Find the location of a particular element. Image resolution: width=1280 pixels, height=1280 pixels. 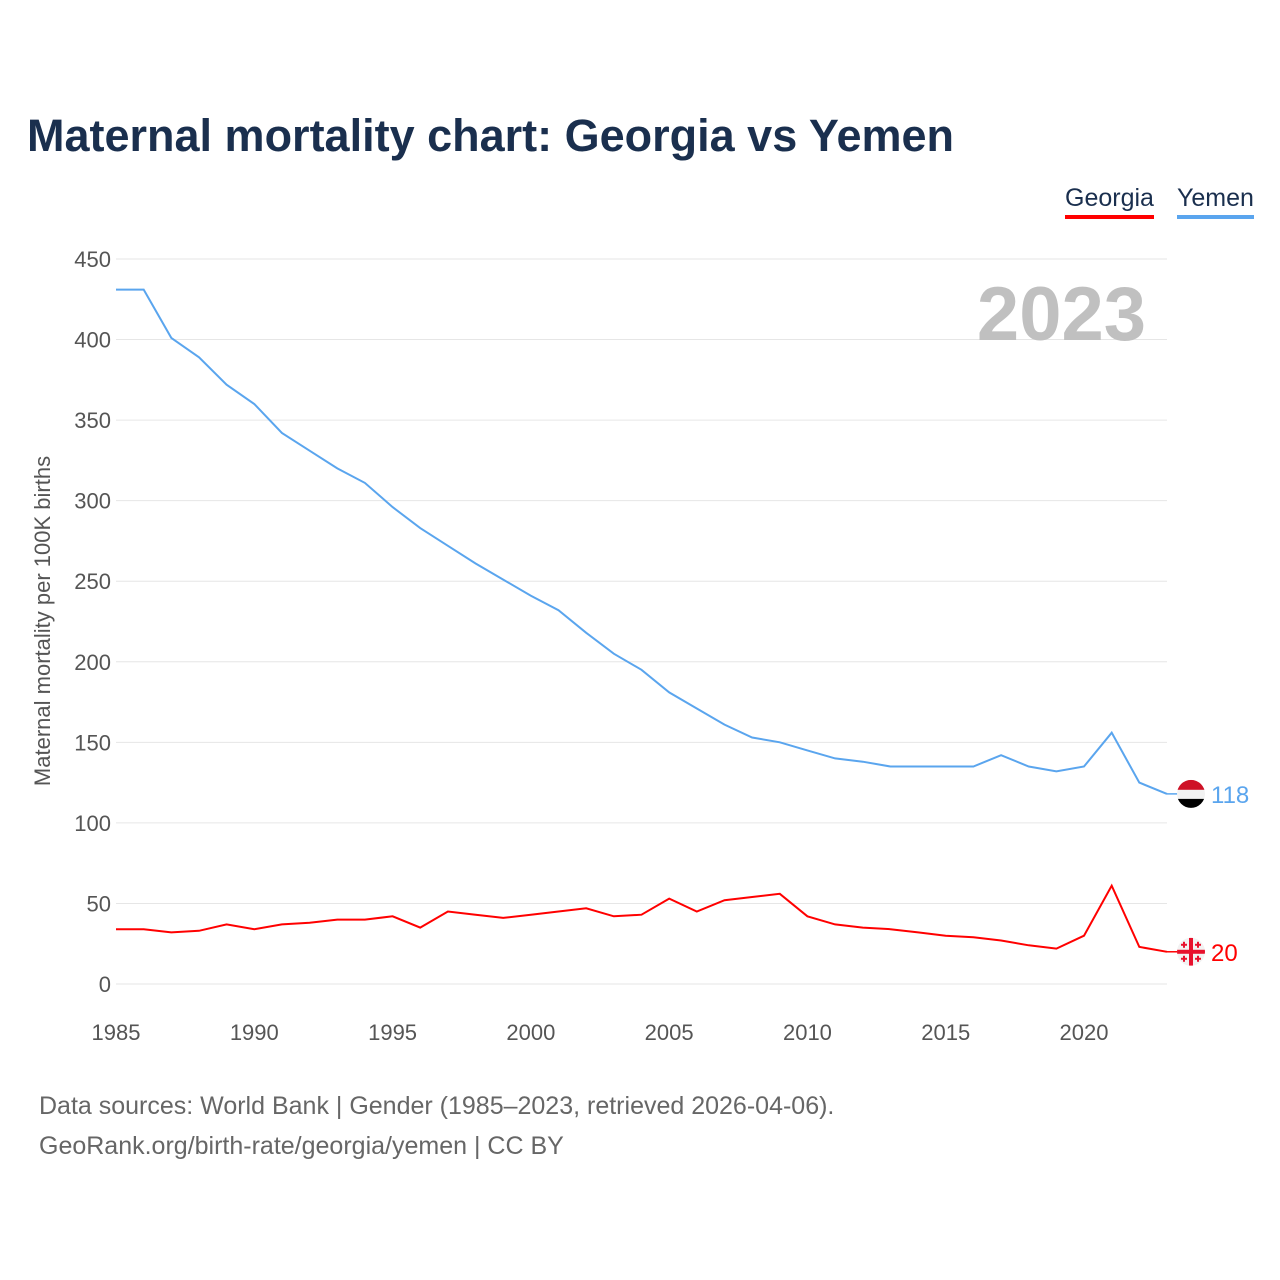

end-value-label-georgia: 20 is located at coordinates (1224, 953).